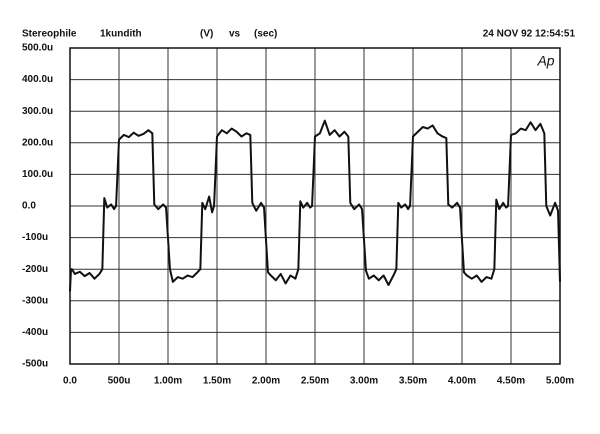 The image size is (600, 434). What do you see at coordinates (37, 142) in the screenshot?
I see `y-tick-label: 200.0u` at bounding box center [37, 142].